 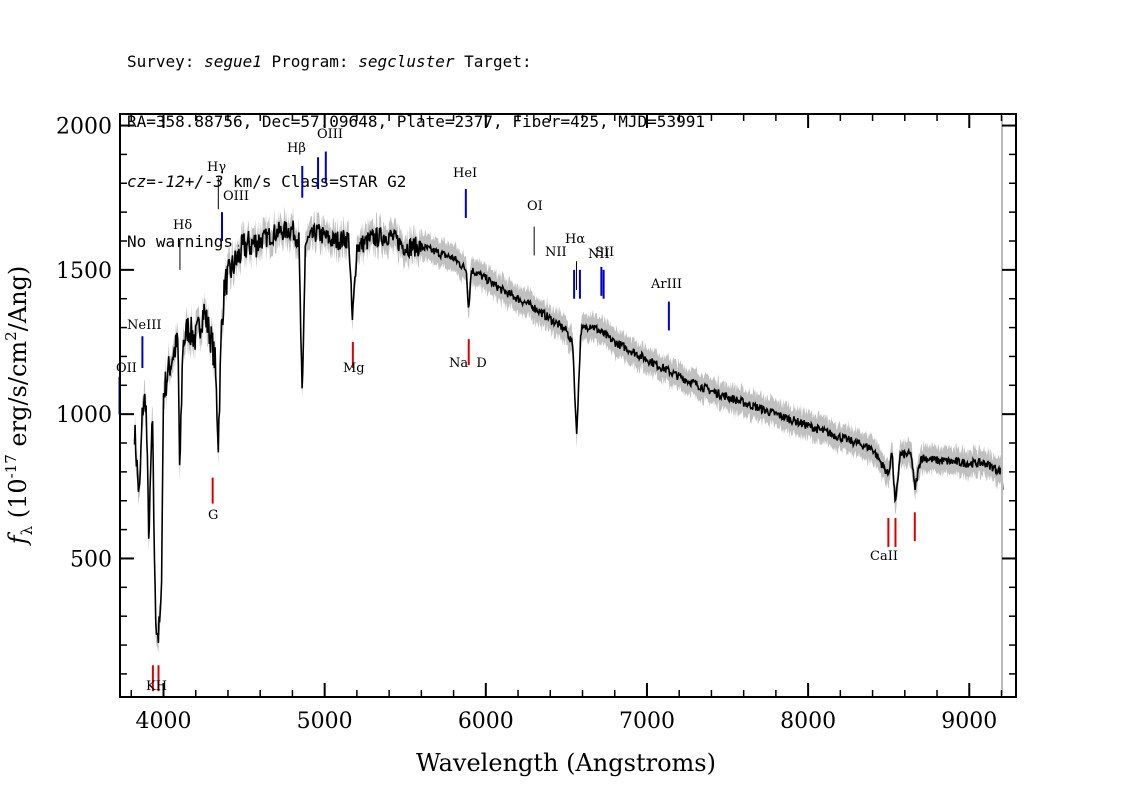 I want to click on x-tick-label-0: 4000, so click(x=164, y=721).